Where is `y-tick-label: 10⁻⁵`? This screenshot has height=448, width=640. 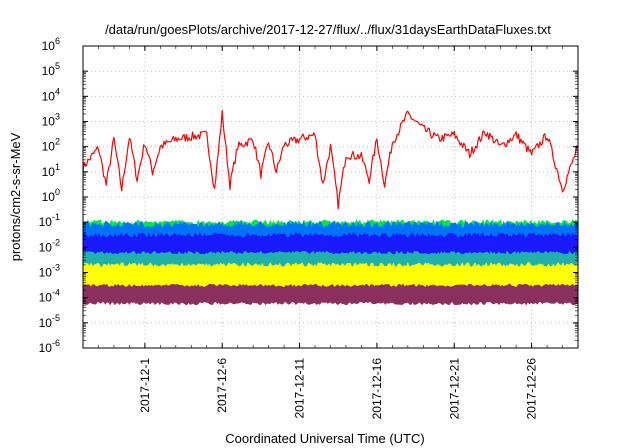
y-tick-label: 10⁻⁵ is located at coordinates (49, 321).